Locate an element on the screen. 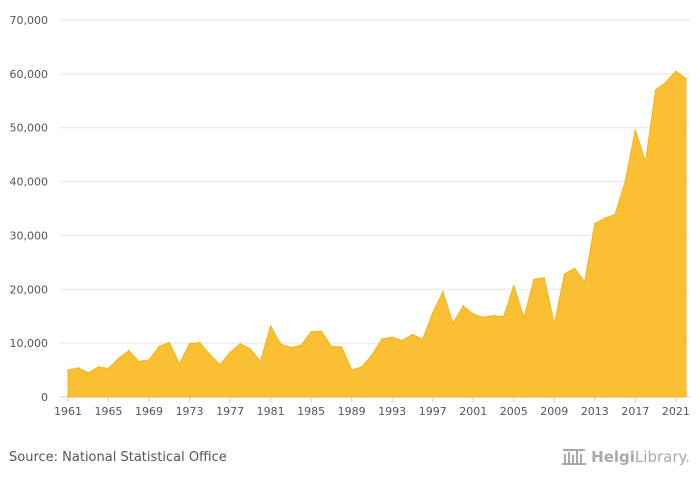  x-tick-label: 1973 is located at coordinates (190, 411).